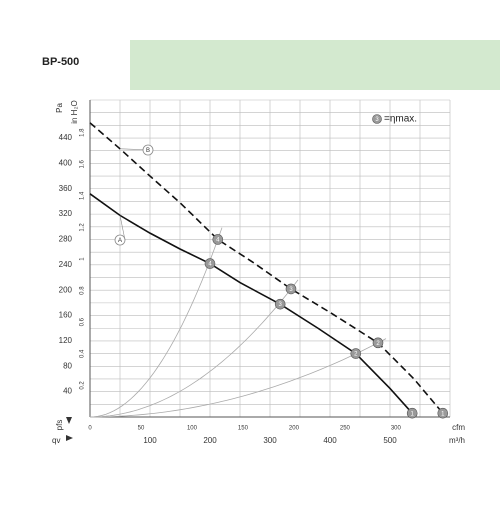  Describe the element at coordinates (83, 259) in the screenshot. I see `y2-tick-label: 1` at that location.